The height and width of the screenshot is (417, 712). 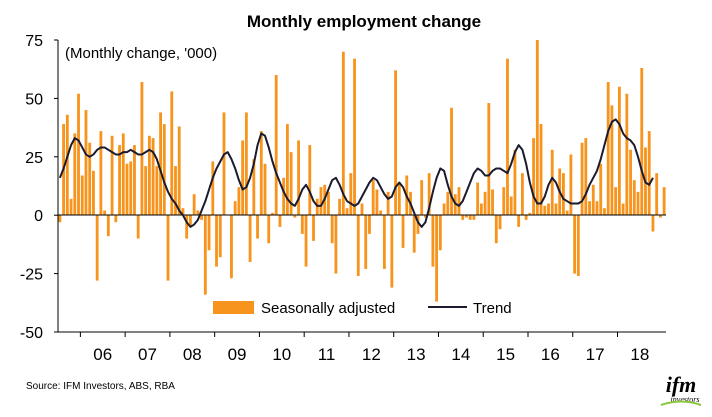 What do you see at coordinates (102, 354) in the screenshot?
I see `x-tick-label: 06` at bounding box center [102, 354].